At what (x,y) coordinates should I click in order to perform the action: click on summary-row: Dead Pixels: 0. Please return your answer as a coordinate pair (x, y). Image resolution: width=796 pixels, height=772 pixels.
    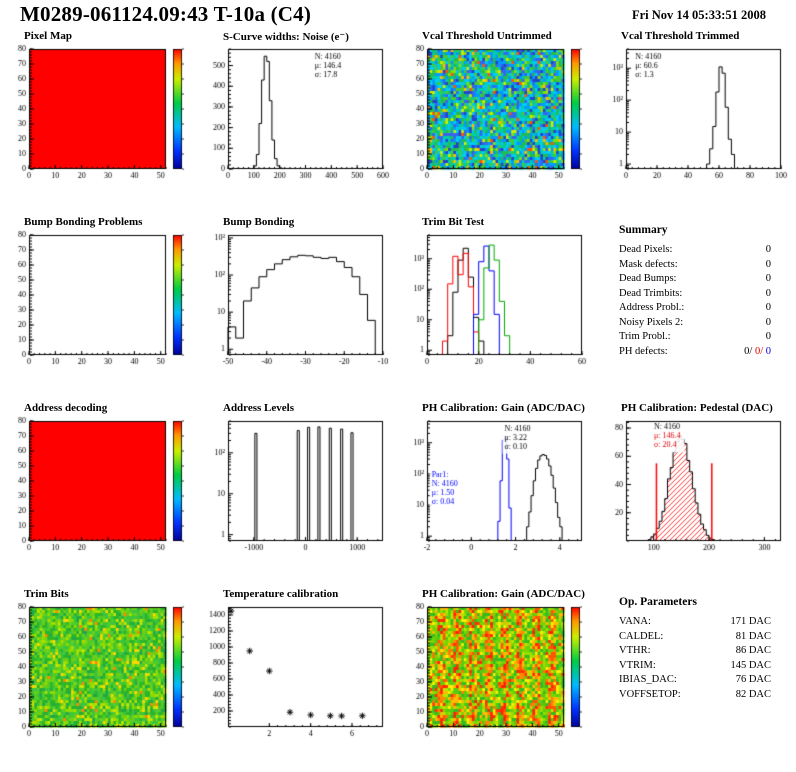
    Looking at the image, I should click on (695, 250).